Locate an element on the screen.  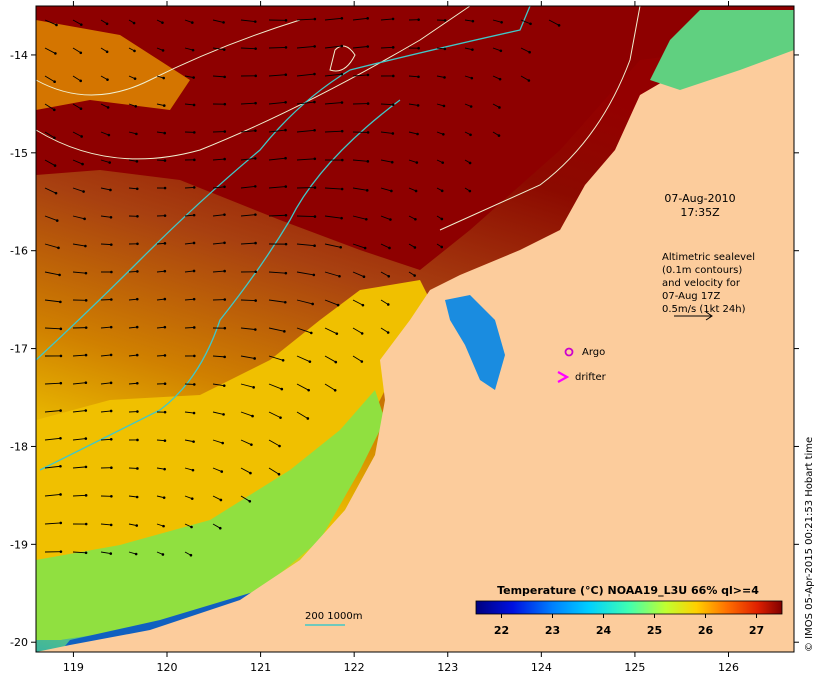
colorbar-tick-label: 24 is located at coordinates (604, 630).